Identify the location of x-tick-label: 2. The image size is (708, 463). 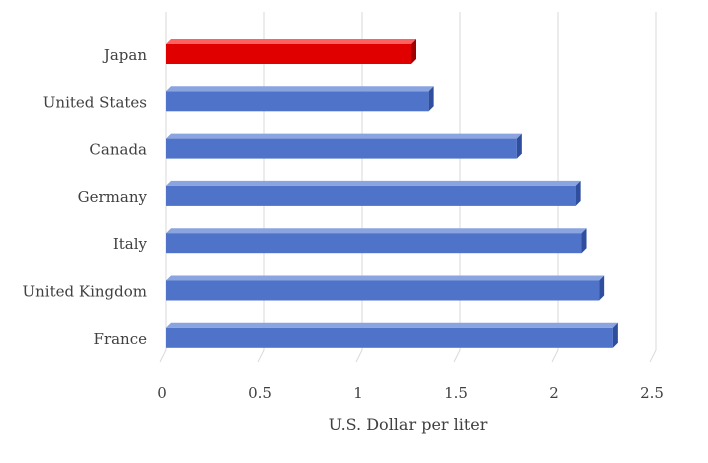
(554, 393).